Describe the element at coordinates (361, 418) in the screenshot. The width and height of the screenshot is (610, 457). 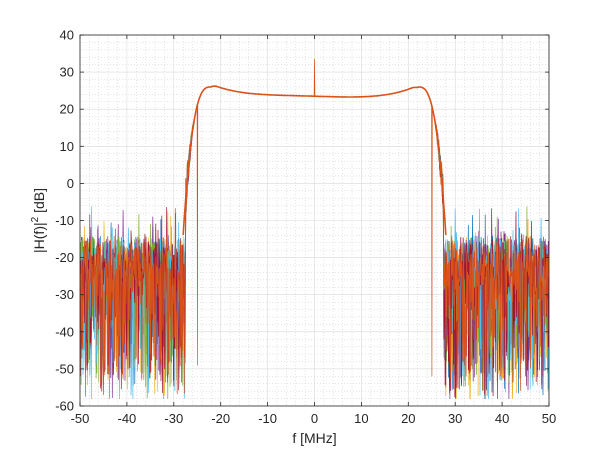
I see `x-tick-label: 10` at that location.